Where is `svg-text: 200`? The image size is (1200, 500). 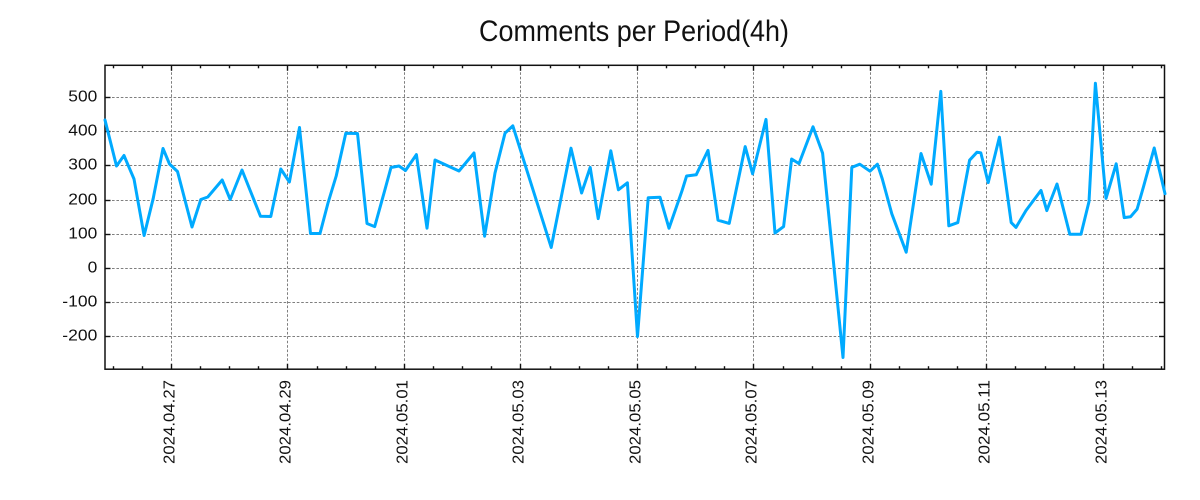
svg-text: 200 is located at coordinates (82, 199).